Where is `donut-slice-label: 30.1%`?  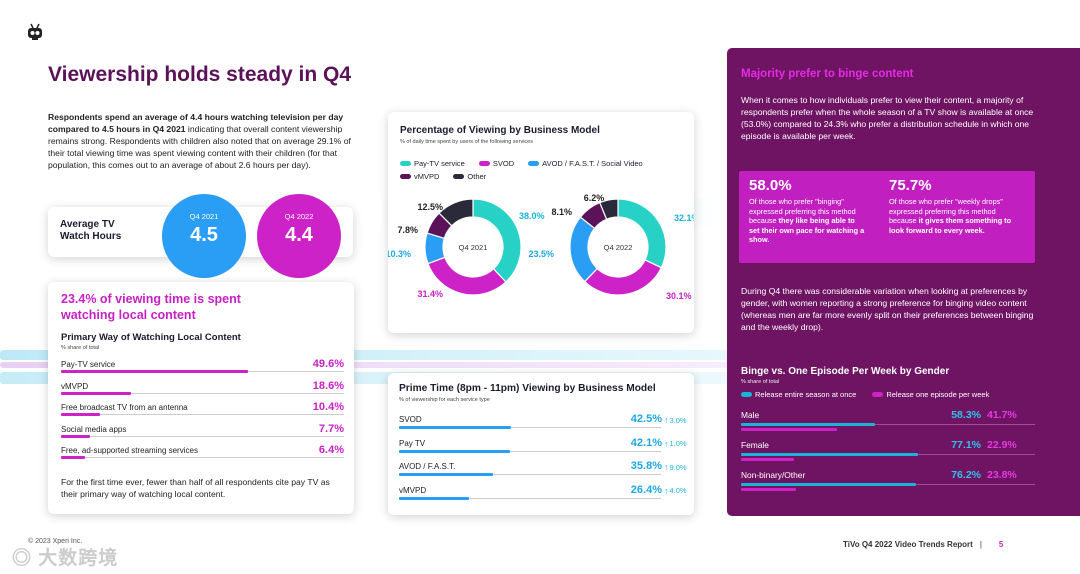 donut-slice-label: 30.1% is located at coordinates (679, 296).